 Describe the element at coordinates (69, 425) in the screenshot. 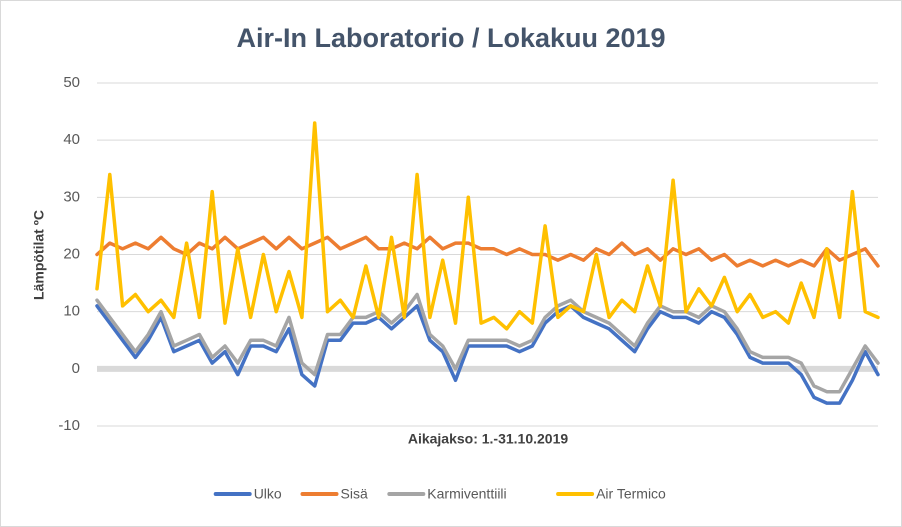

I see `y-tick-label: -10` at that location.